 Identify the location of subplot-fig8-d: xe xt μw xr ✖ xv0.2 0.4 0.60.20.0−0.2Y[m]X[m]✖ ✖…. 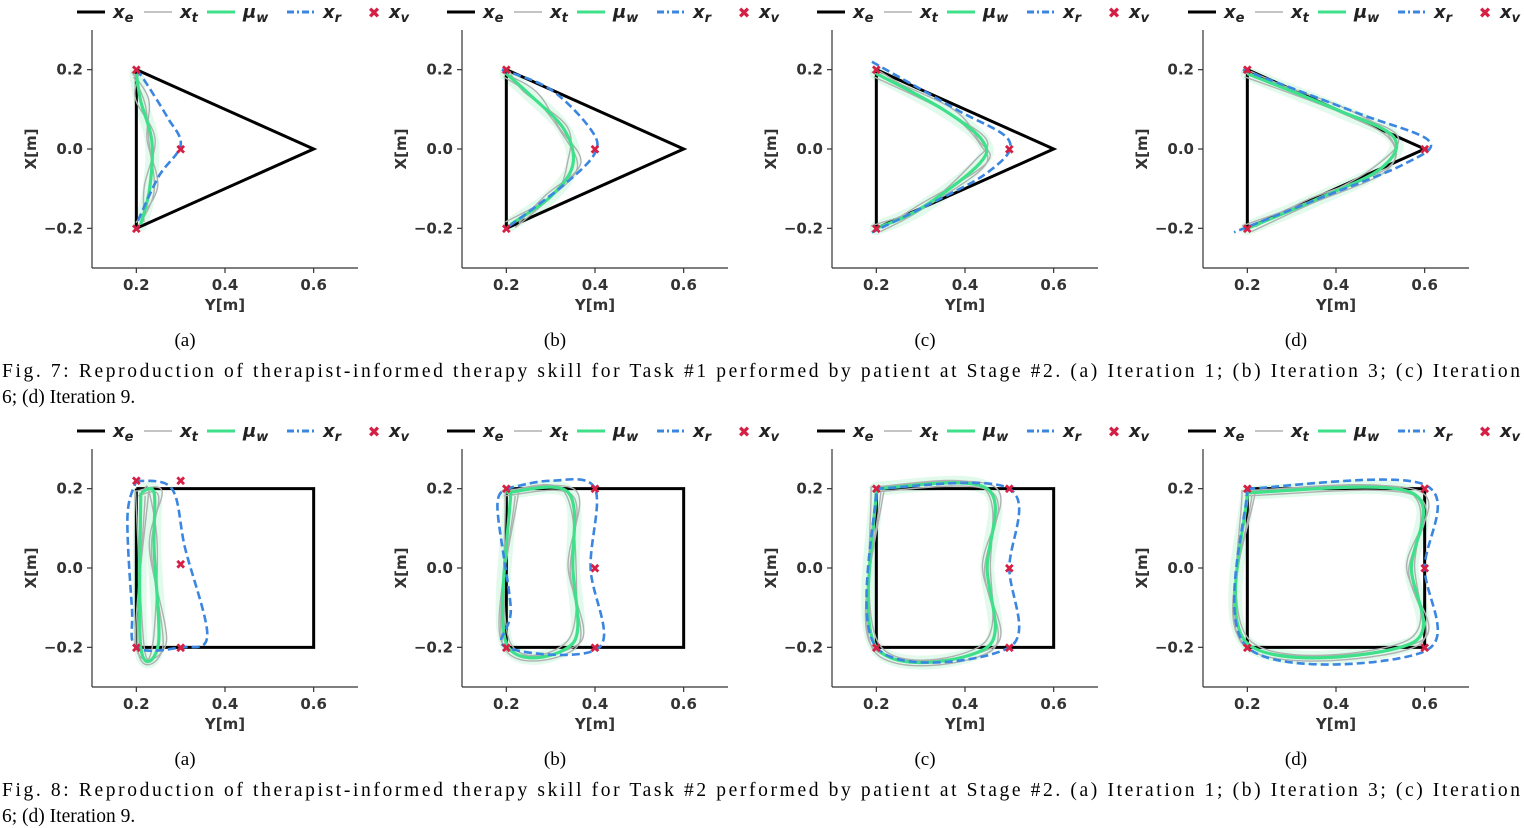
(1327, 595).